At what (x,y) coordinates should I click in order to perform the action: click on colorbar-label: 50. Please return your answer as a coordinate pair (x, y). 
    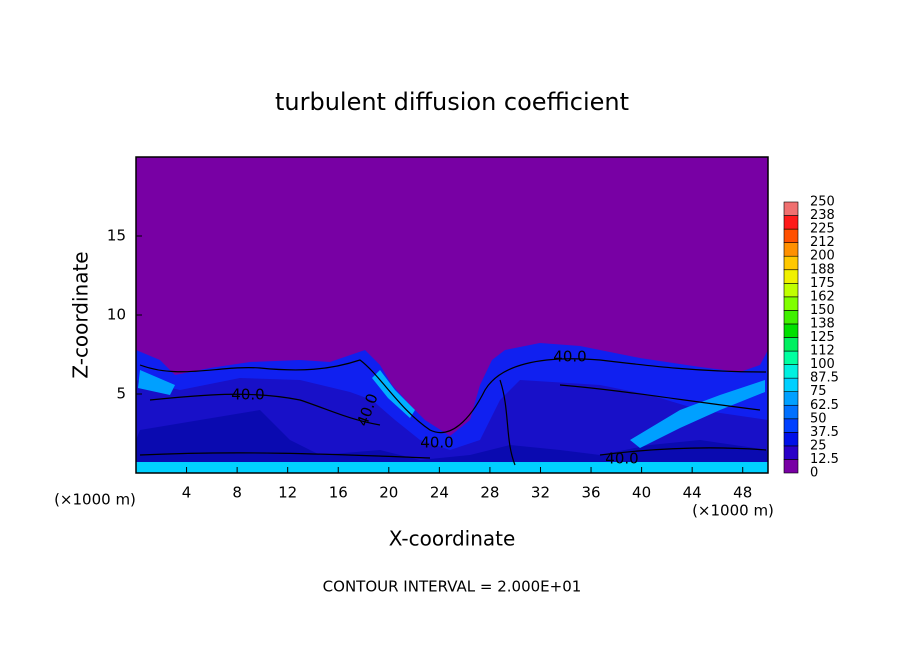
    Looking at the image, I should click on (818, 418).